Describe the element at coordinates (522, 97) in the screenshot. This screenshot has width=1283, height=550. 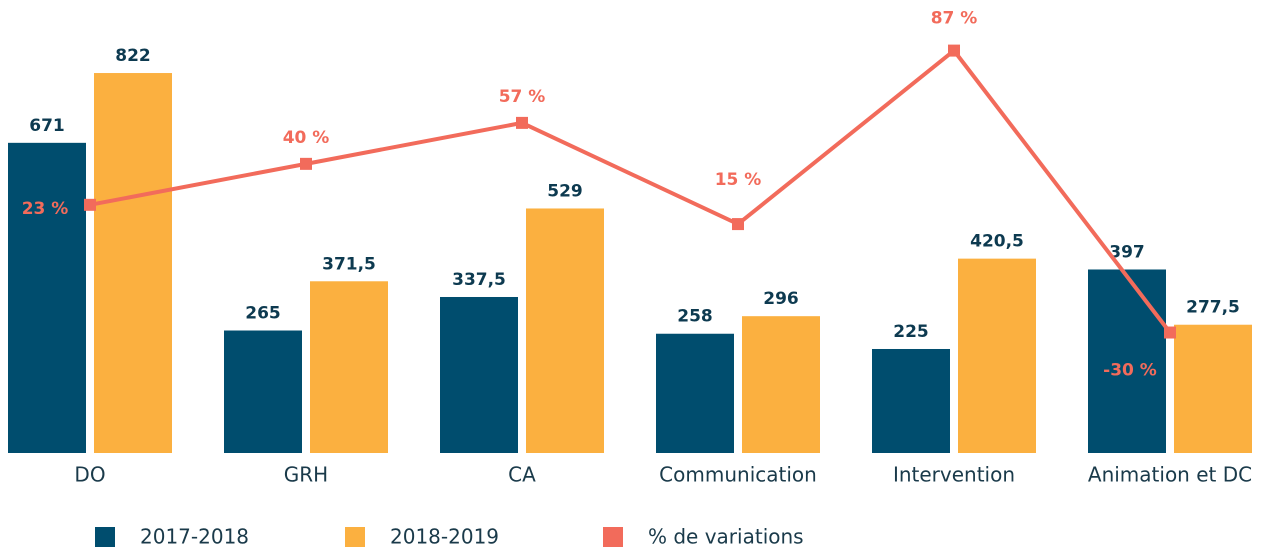
I see `line-label: 57 %` at that location.